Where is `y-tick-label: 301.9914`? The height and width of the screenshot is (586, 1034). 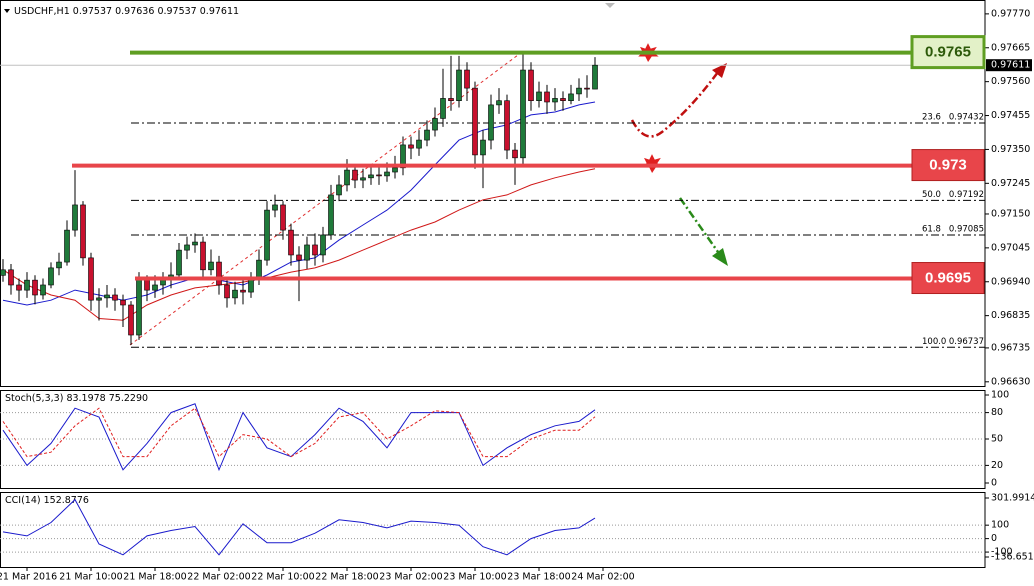 y-tick-label: 301.9914 is located at coordinates (1012, 498).